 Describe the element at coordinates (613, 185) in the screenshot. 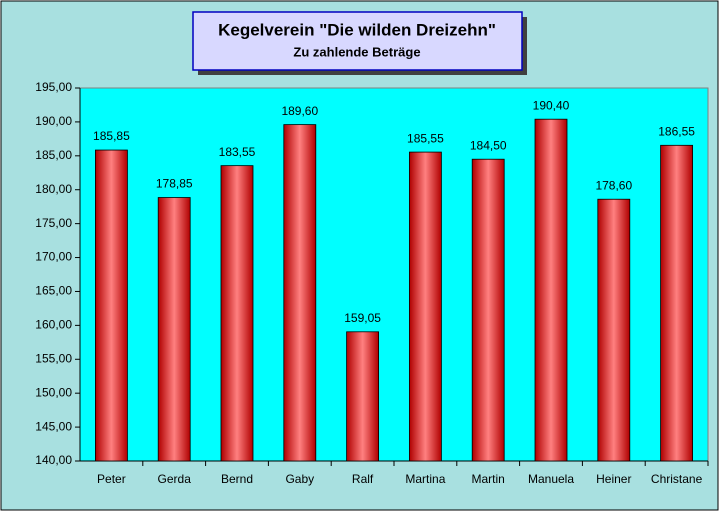

I see `value-label: 178,60` at that location.